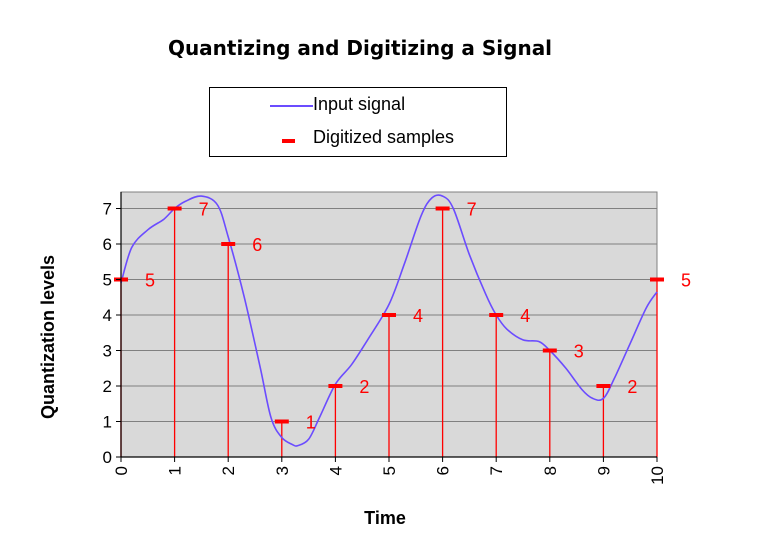 This screenshot has height=554, width=768. What do you see at coordinates (603, 470) in the screenshot?
I see `x-tick-label-9: 9` at bounding box center [603, 470].